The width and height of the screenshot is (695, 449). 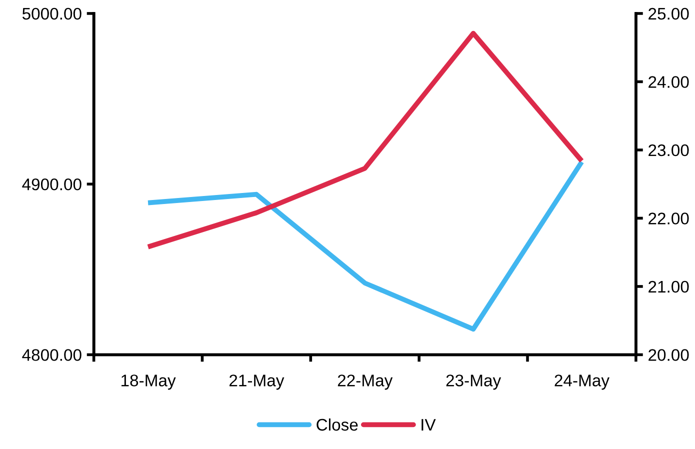 I want to click on y2-tick-label: 23.00, so click(x=668, y=150).